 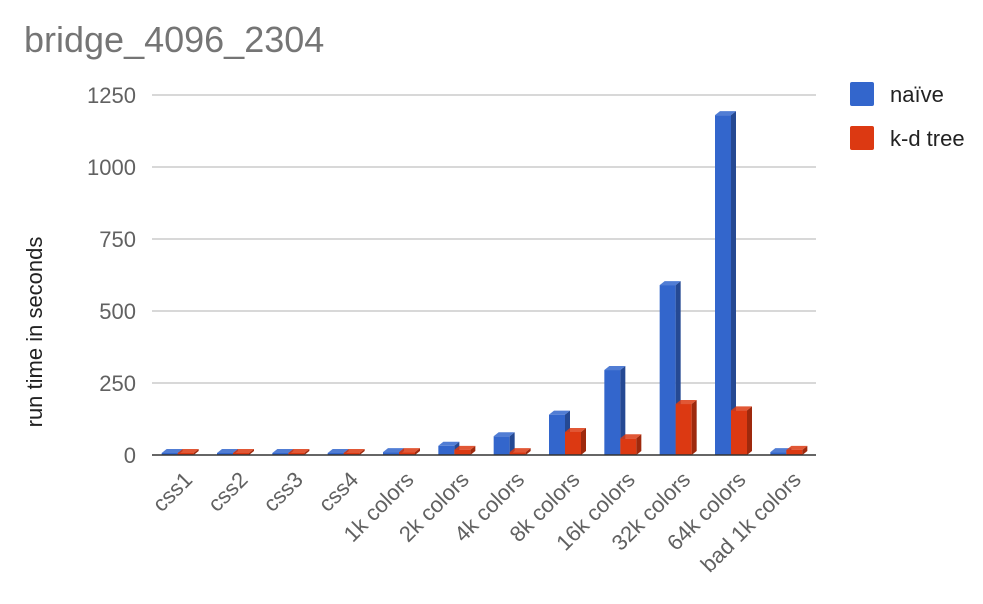 I want to click on chart-title: bridge_4096_2304, so click(x=174, y=39).